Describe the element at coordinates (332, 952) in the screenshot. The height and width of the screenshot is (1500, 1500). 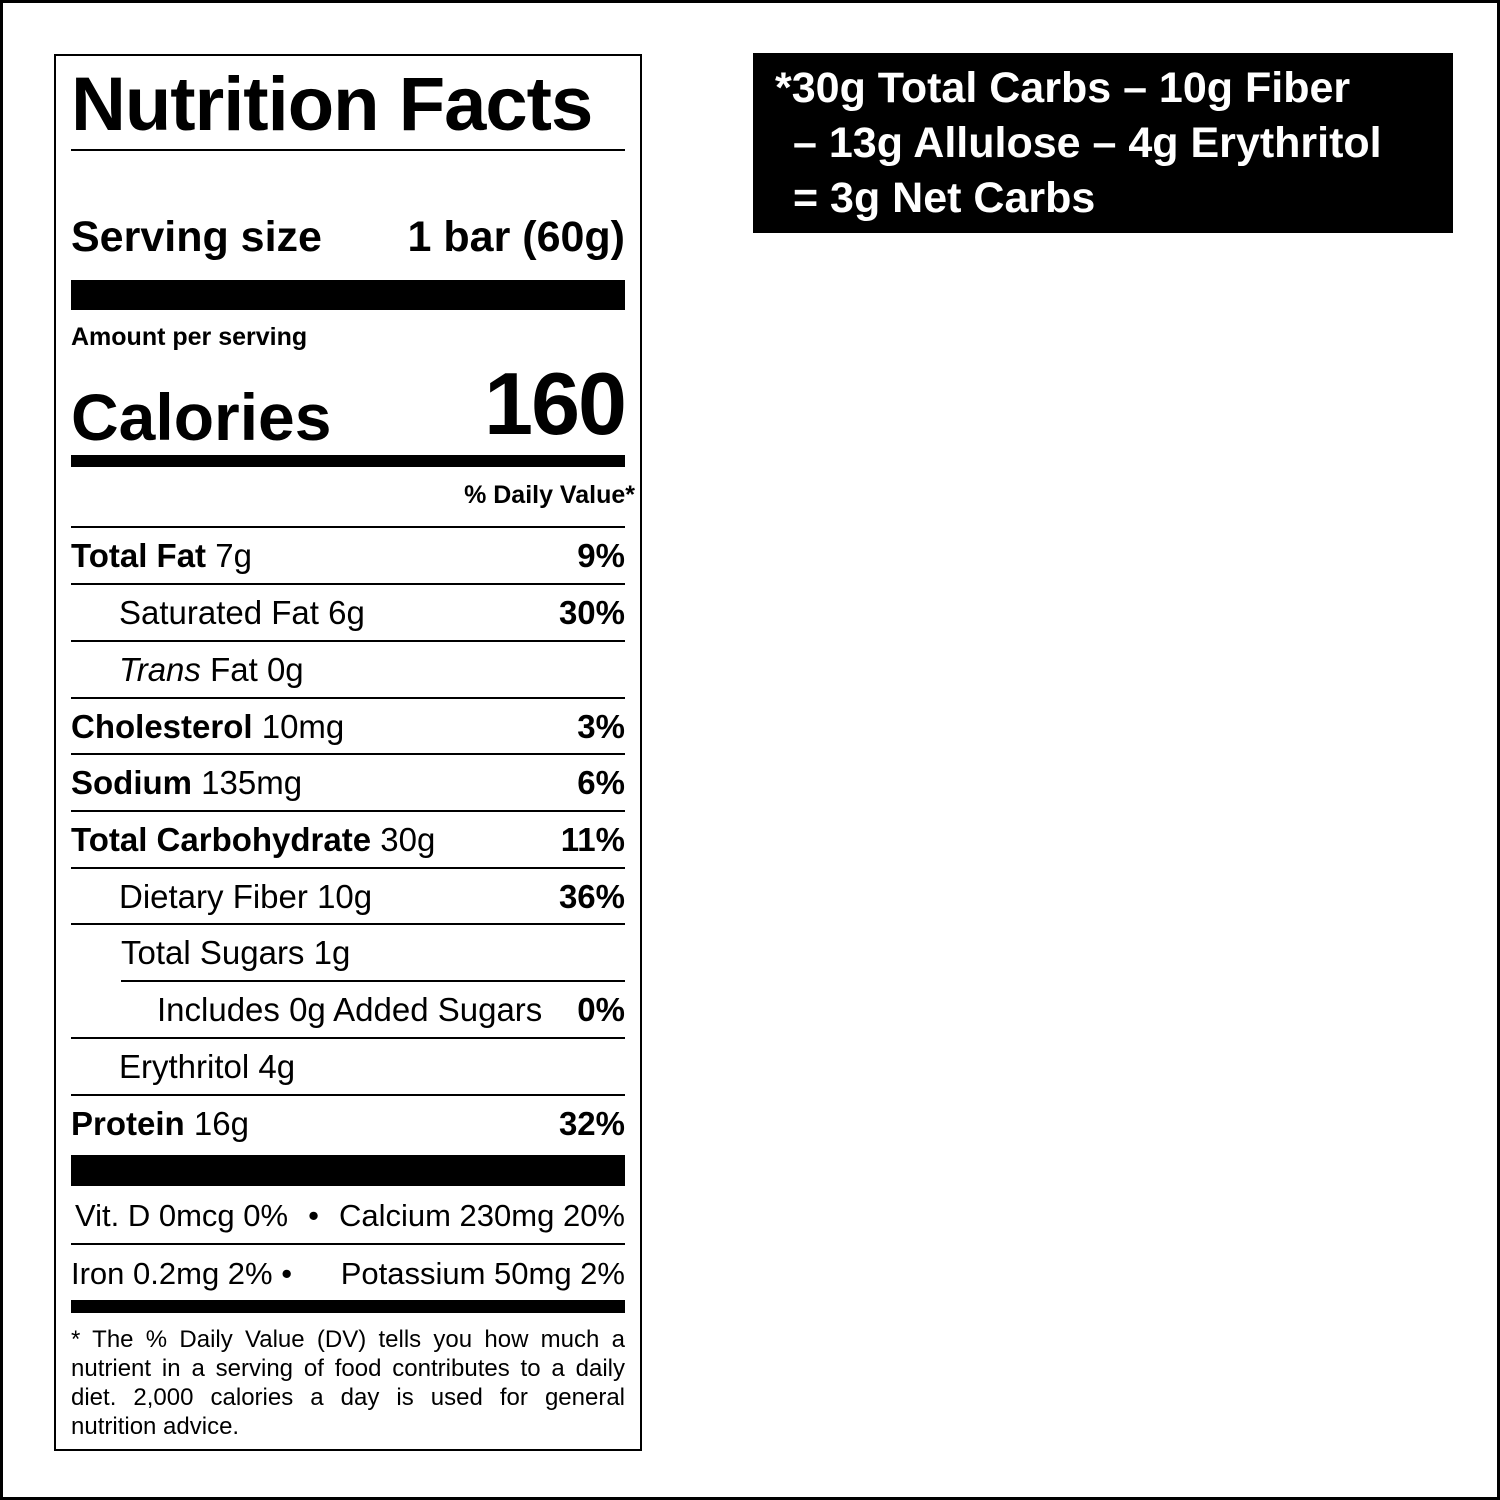
I see `nutrient-amount: 1g` at that location.